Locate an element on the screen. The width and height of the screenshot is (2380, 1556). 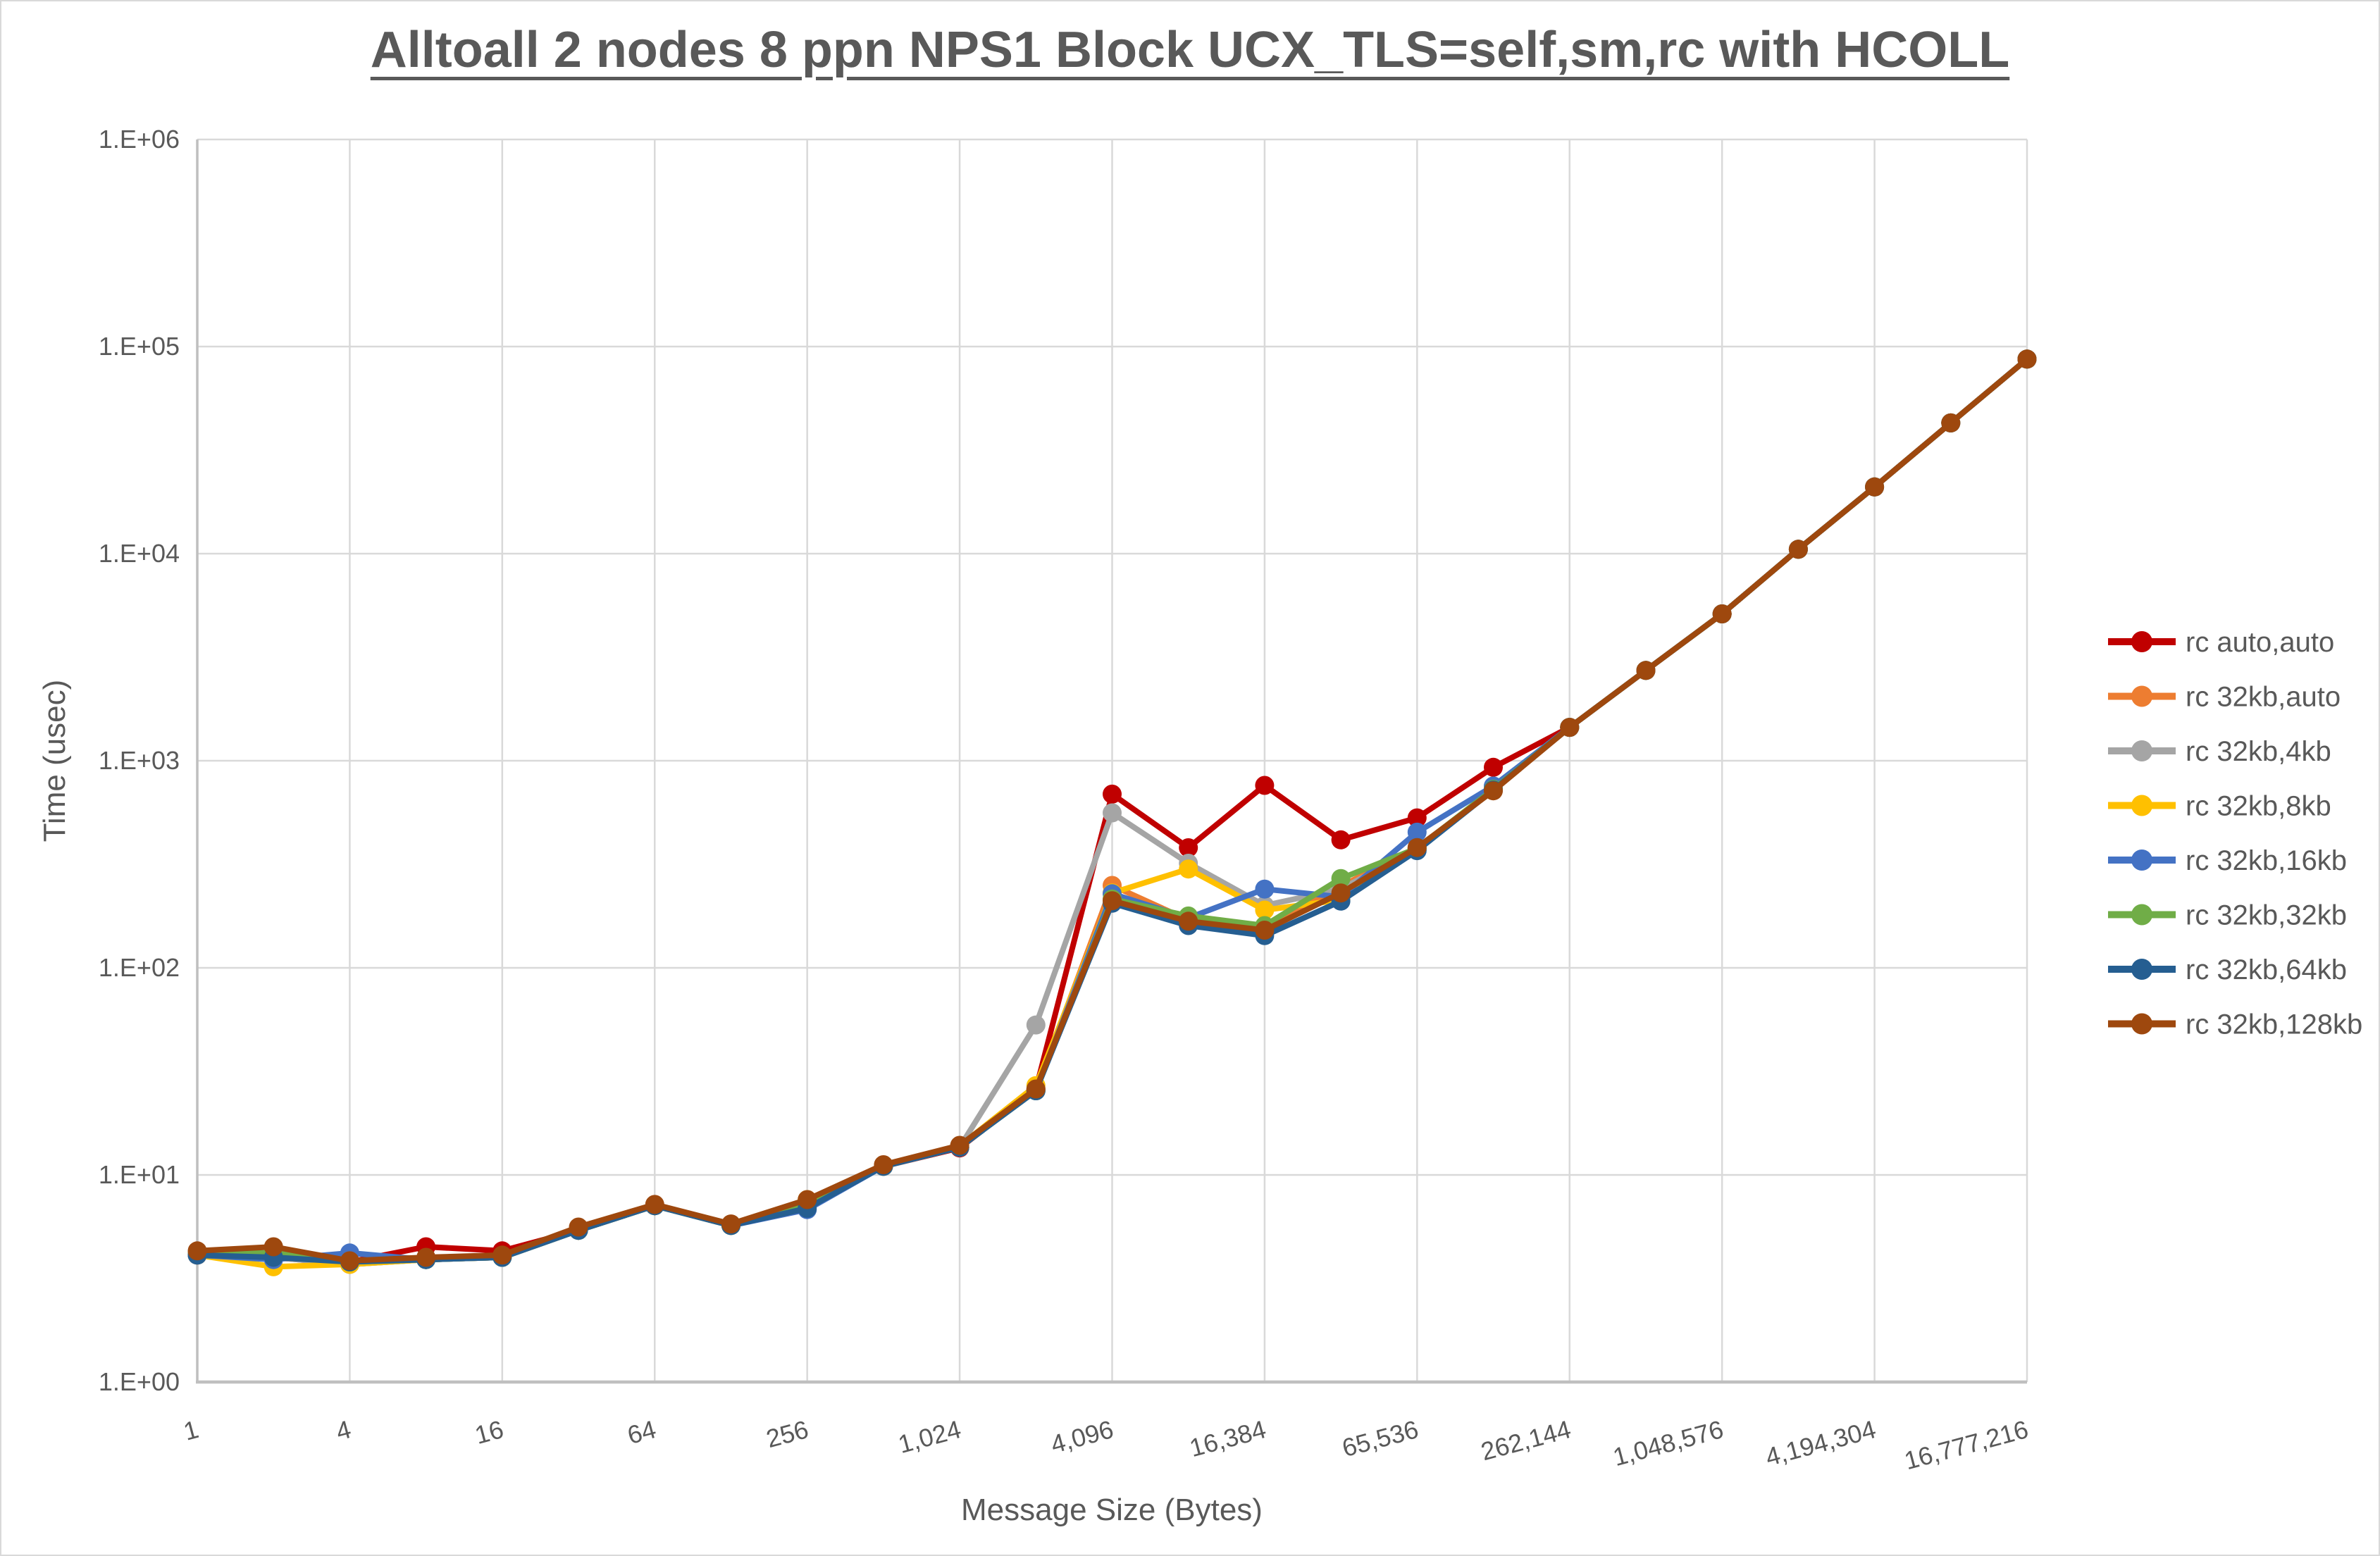
x-tick-label: 4,096 is located at coordinates (1082, 1436).